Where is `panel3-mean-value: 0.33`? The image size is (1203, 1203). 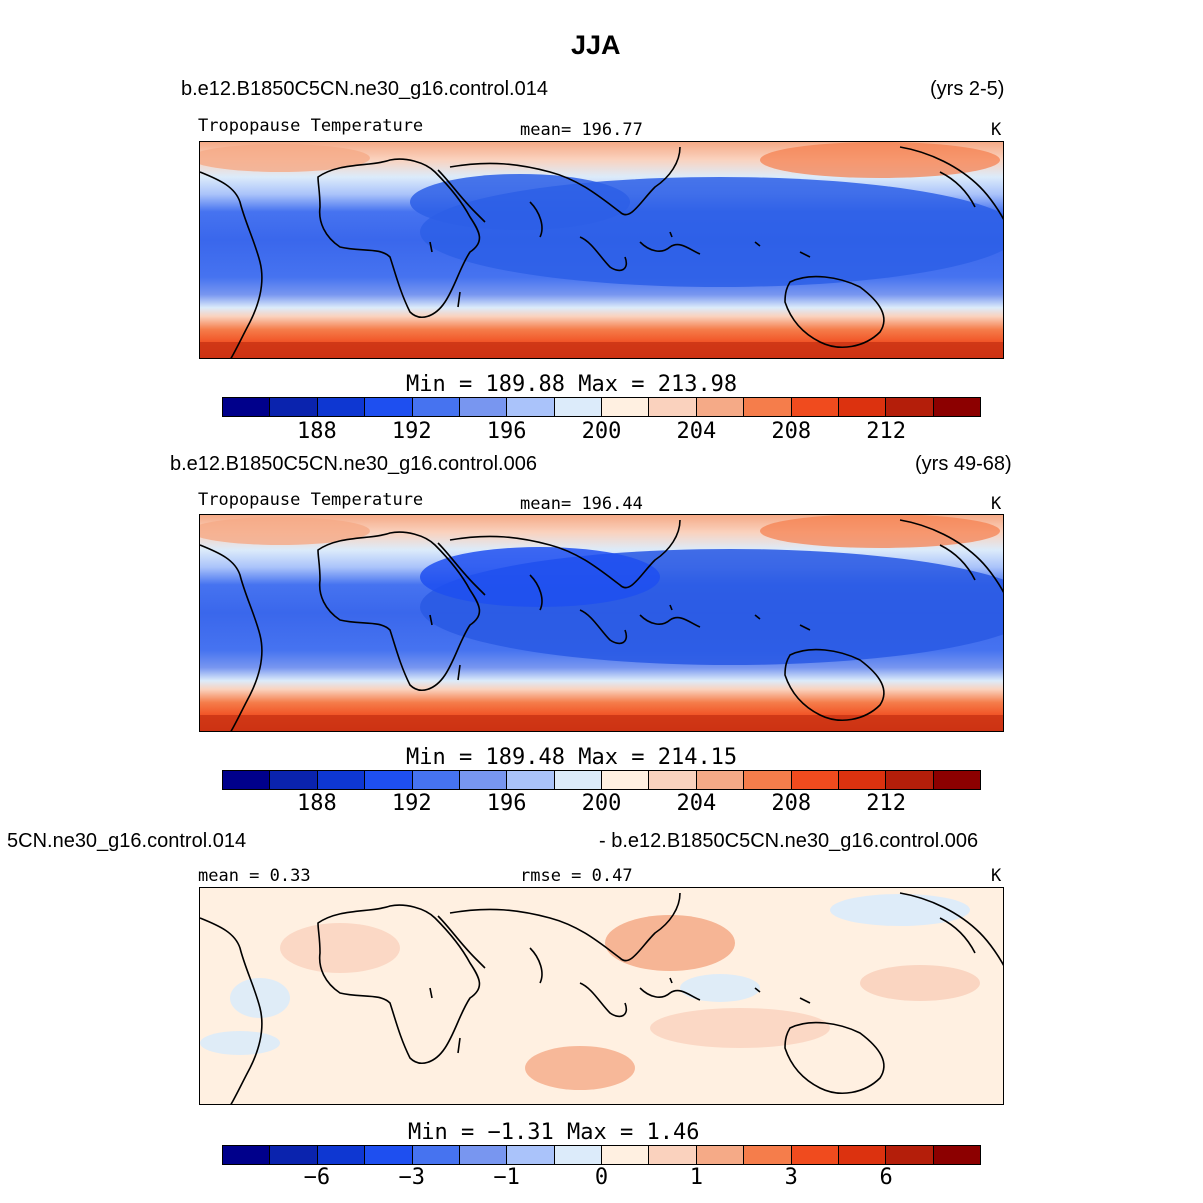 panel3-mean-value: 0.33 is located at coordinates (290, 876).